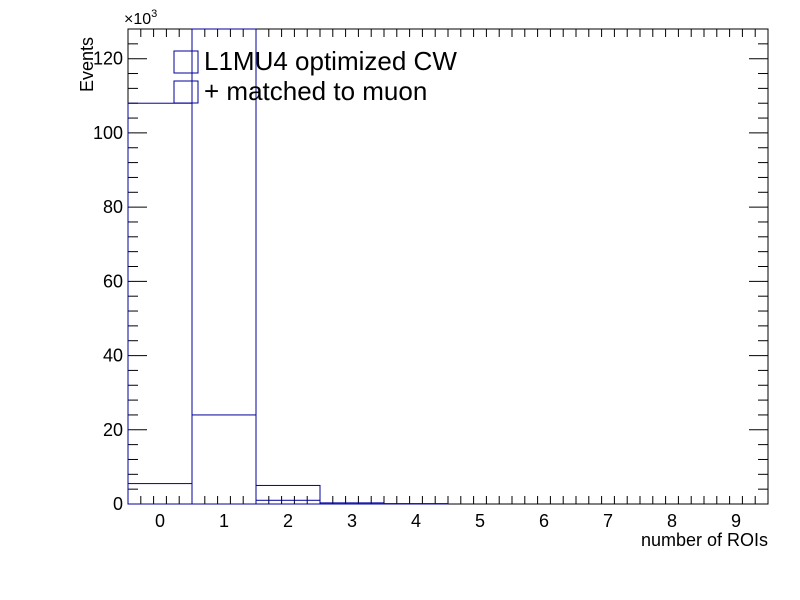 The height and width of the screenshot is (600, 800). What do you see at coordinates (736, 521) in the screenshot?
I see `x-tick-label: 9` at bounding box center [736, 521].